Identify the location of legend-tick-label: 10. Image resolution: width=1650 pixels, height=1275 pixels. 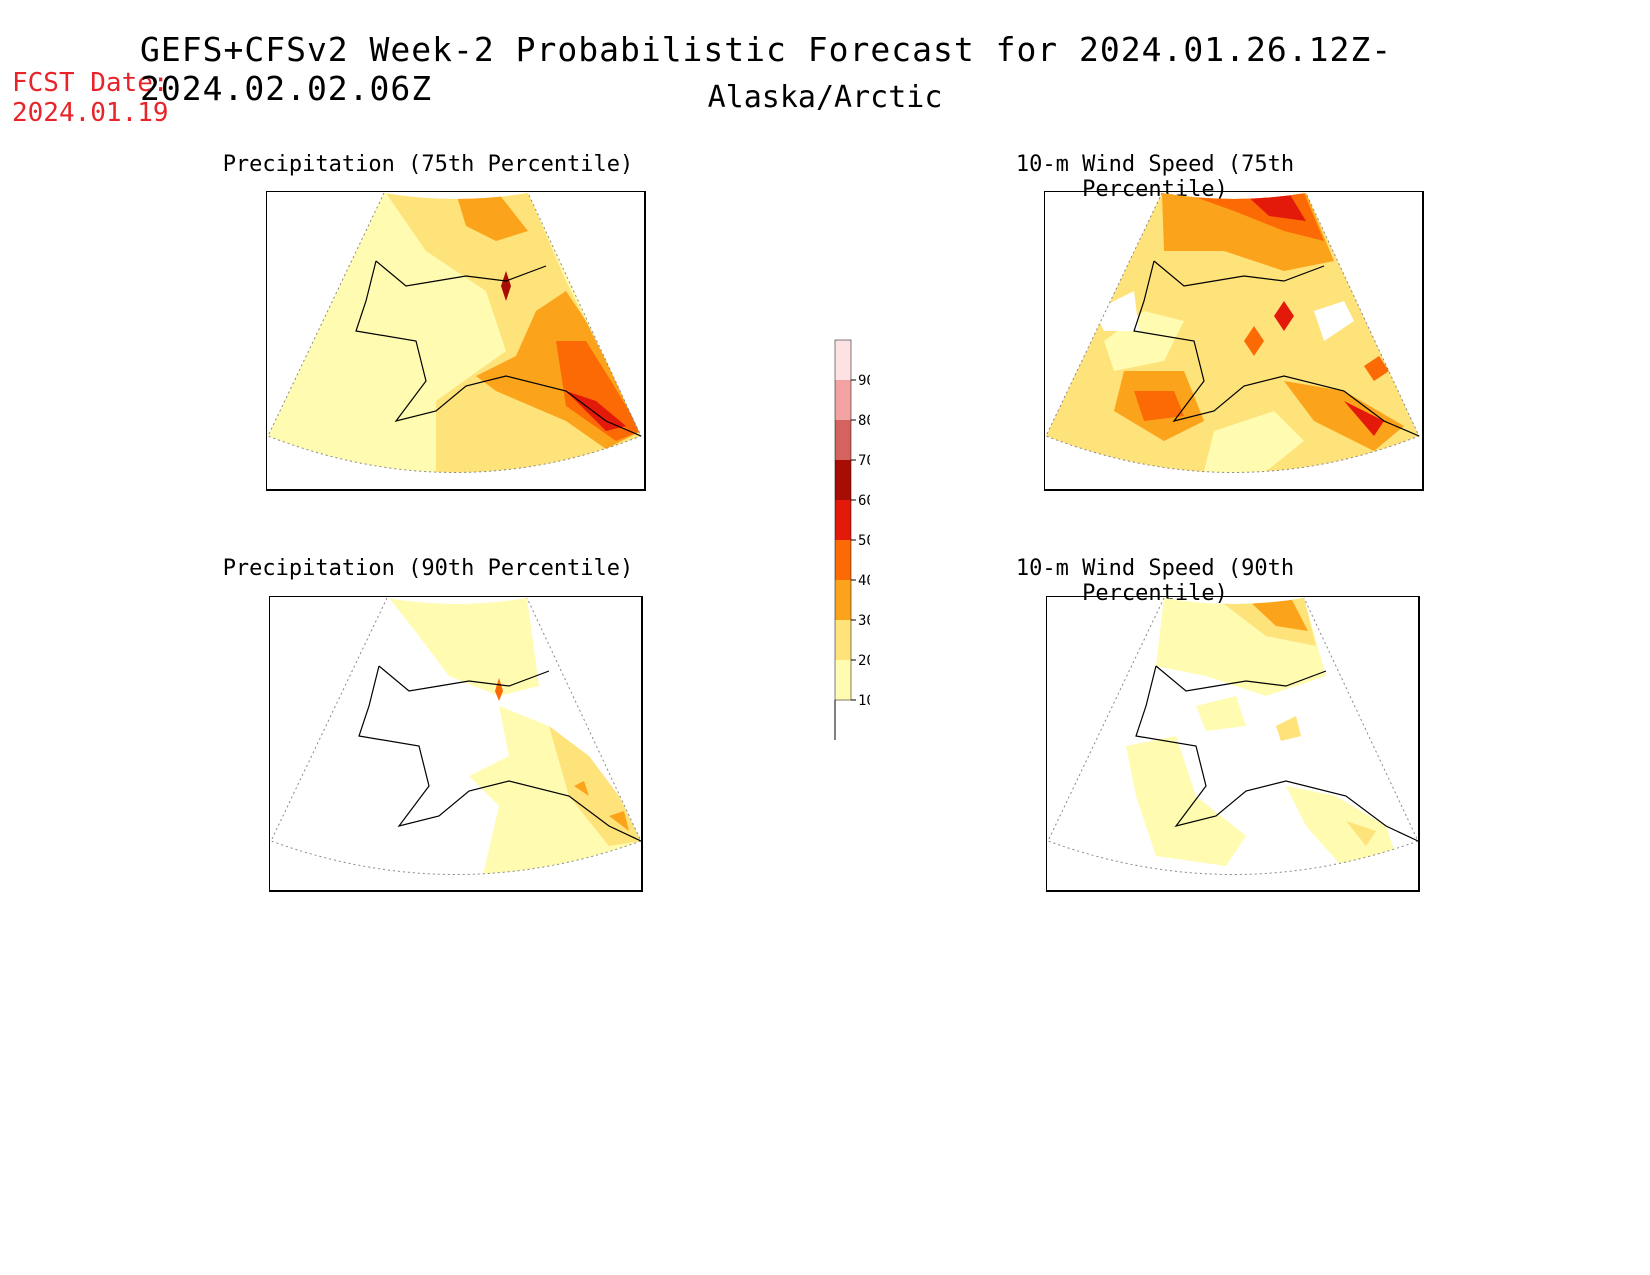
(864, 701).